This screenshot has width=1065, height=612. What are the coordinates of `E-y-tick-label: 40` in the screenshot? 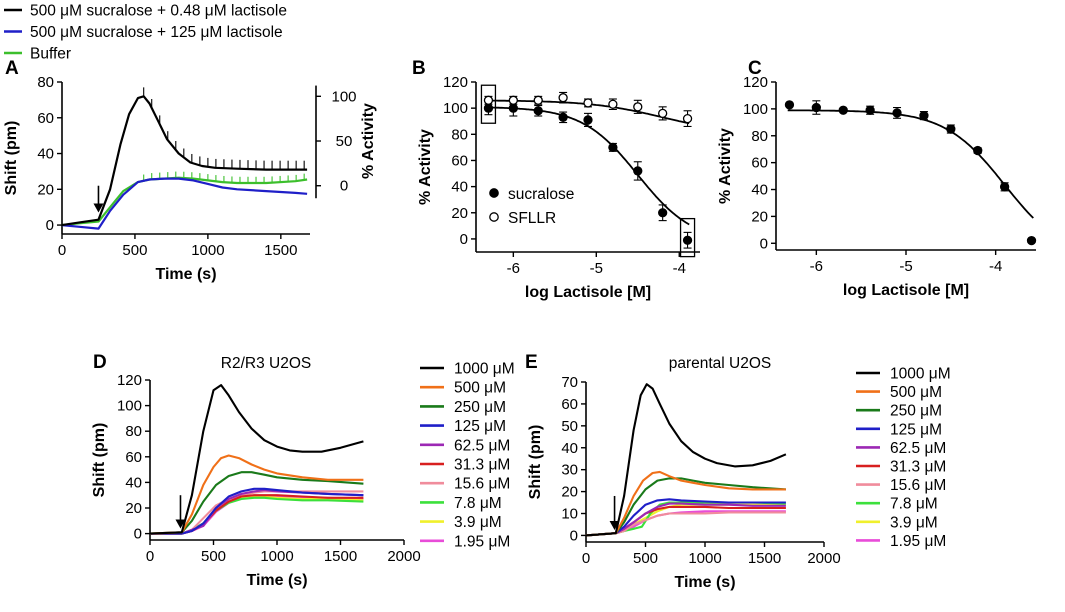 It's located at (569, 448).